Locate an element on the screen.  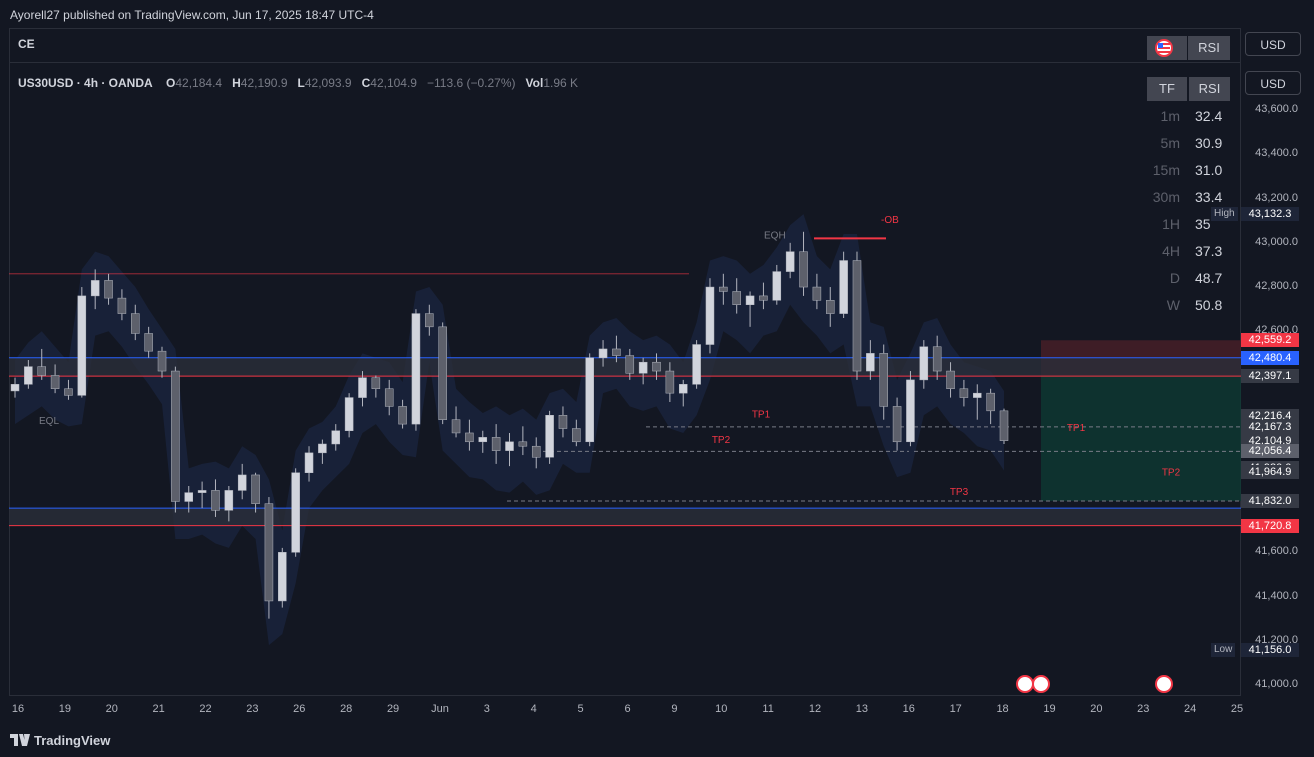
change-value: −113.6 (−0.27%) is located at coordinates (471, 83).